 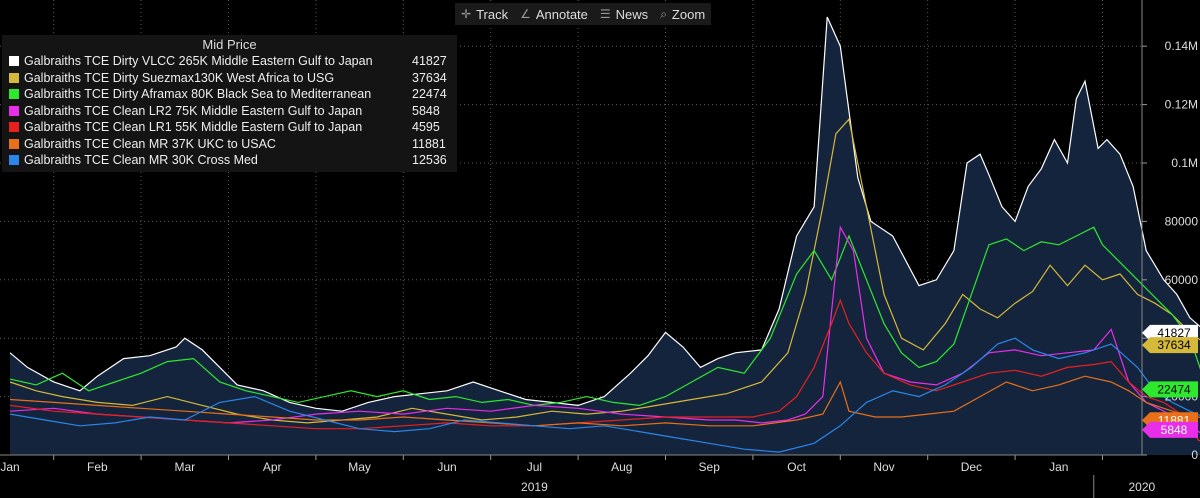 I want to click on y-tick-label: 0.14M, so click(x=1181, y=46).